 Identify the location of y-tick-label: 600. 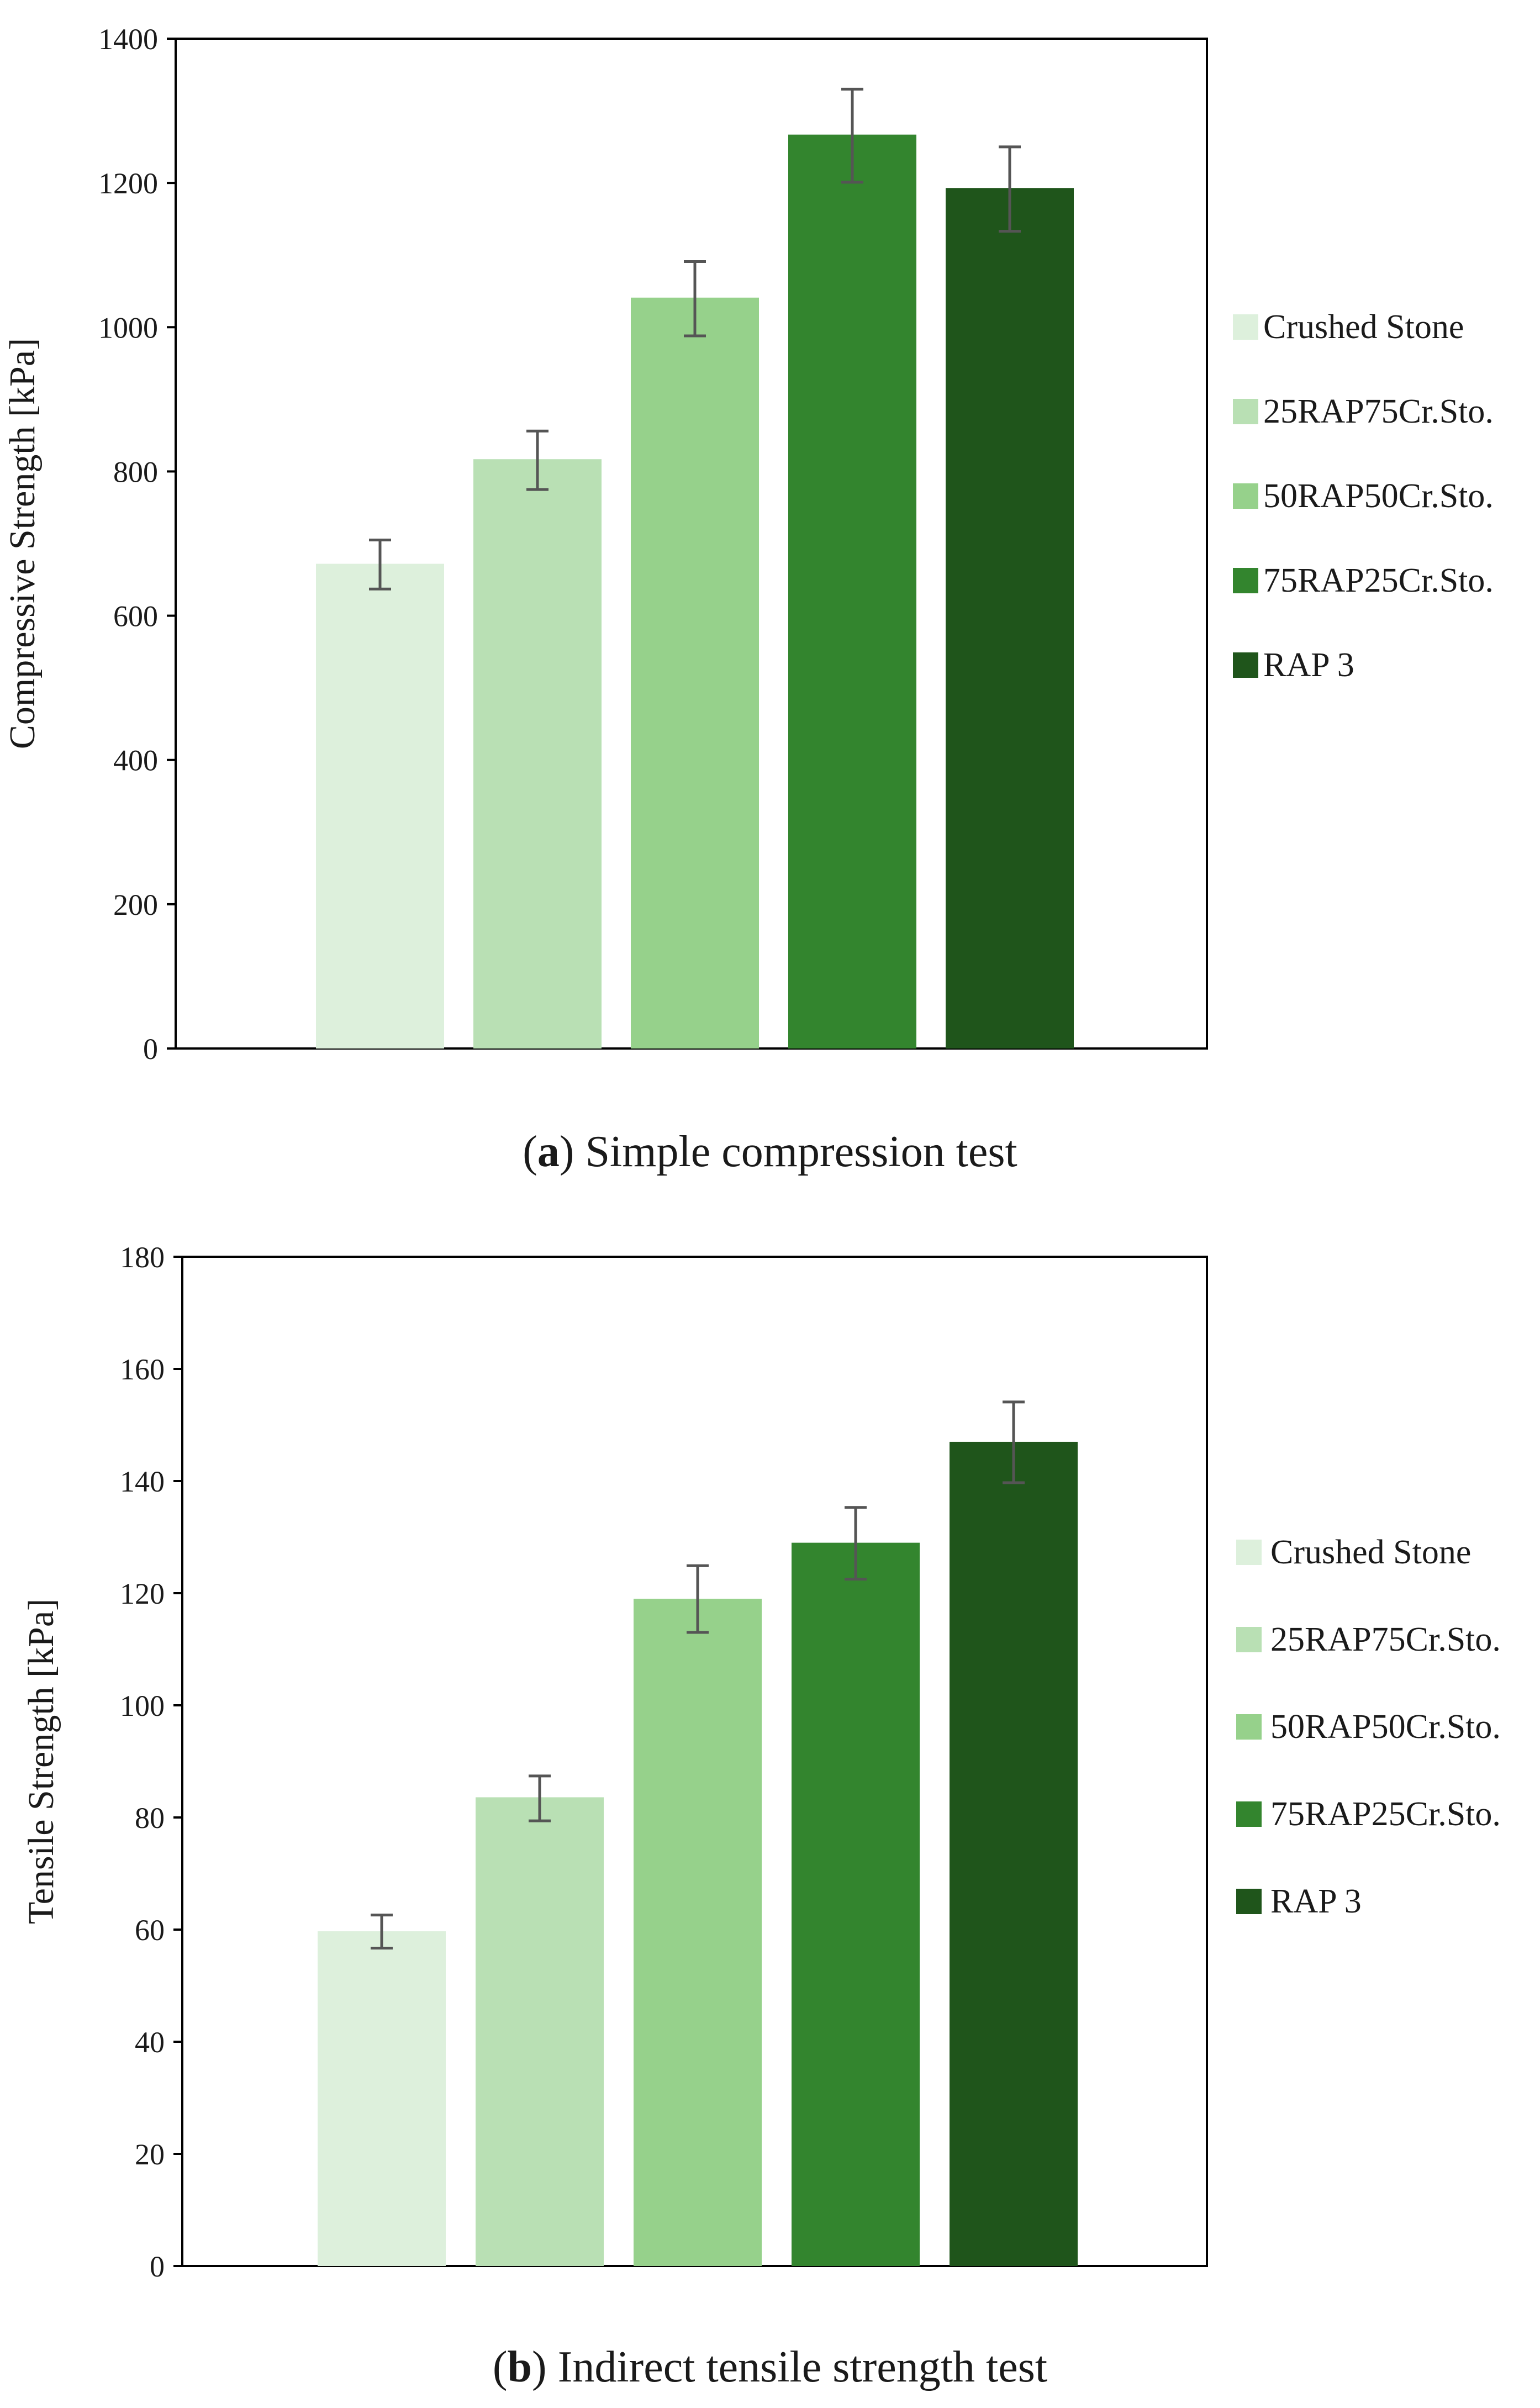
(135, 617).